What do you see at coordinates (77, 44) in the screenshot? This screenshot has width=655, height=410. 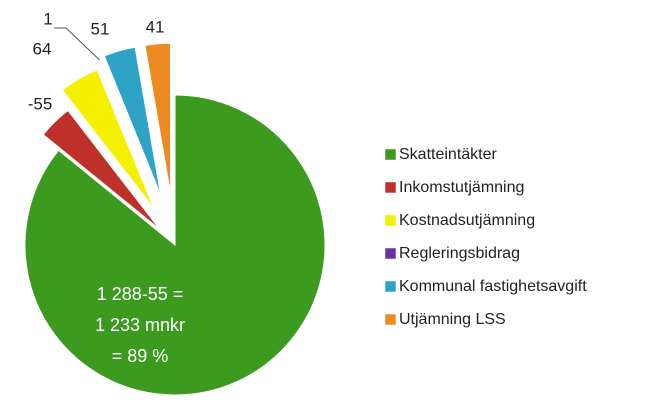 I see `leader-line` at bounding box center [77, 44].